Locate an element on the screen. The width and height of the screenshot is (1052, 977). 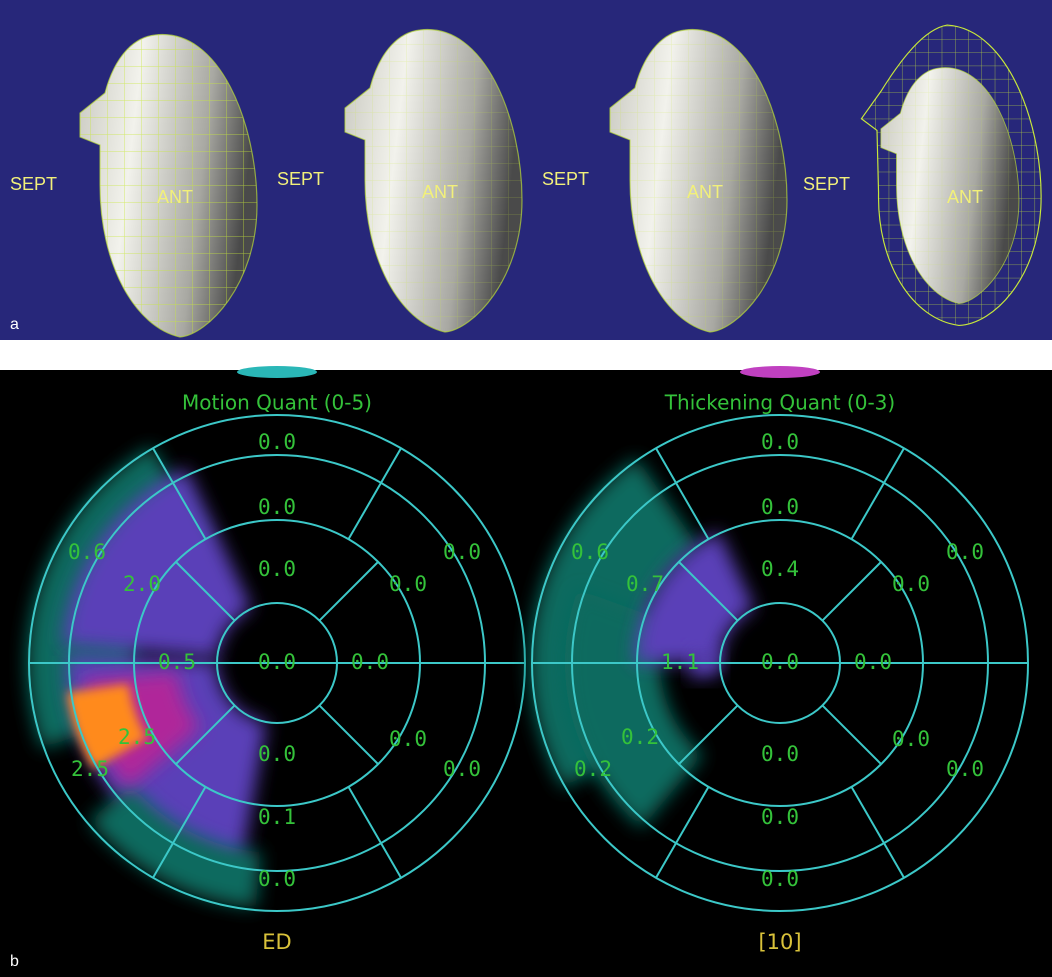
segment-value: 0.4 is located at coordinates (780, 569).